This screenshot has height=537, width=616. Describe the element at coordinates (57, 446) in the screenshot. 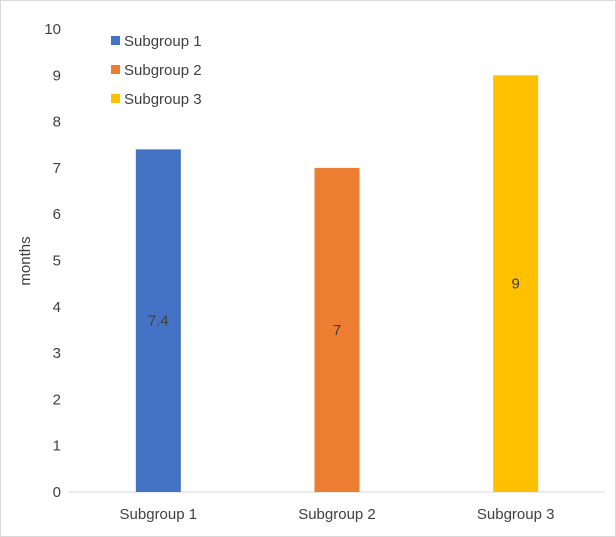

I see `y-tick-label: 1` at that location.